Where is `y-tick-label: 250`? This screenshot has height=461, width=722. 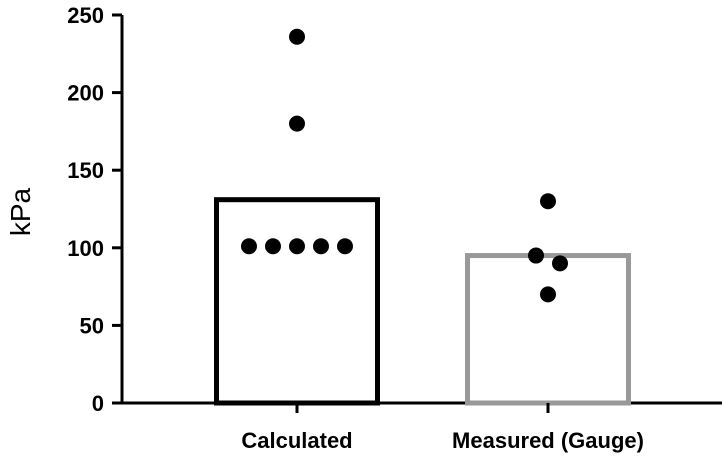 y-tick-label: 250 is located at coordinates (85, 15).